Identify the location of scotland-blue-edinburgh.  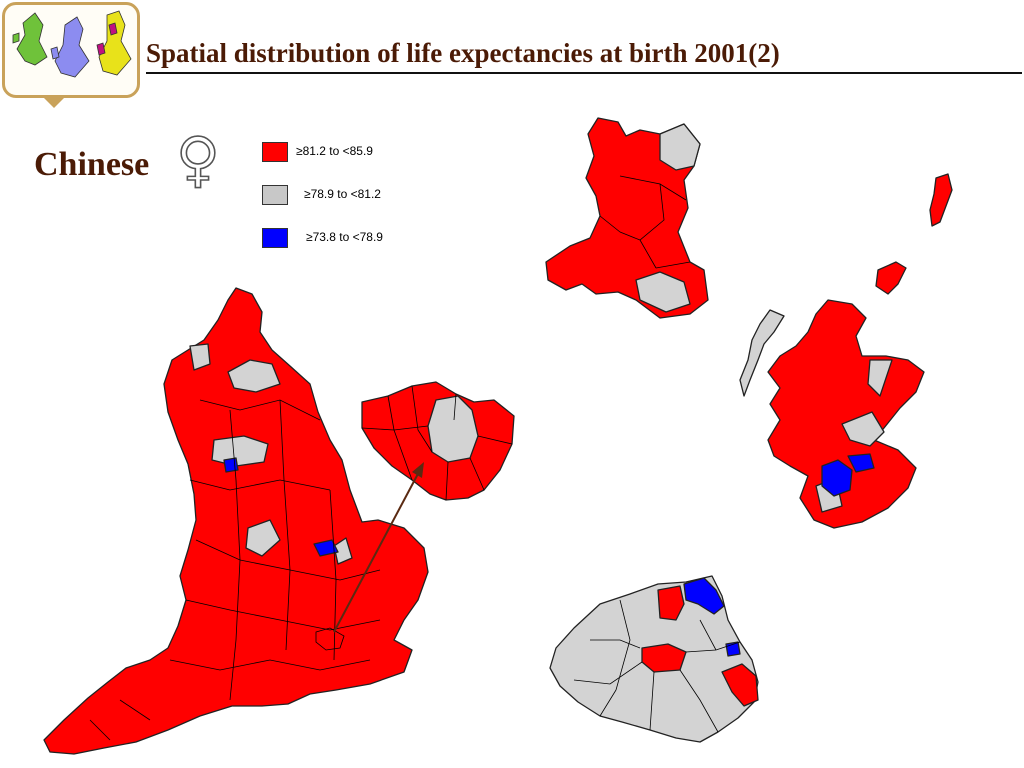
(861, 463).